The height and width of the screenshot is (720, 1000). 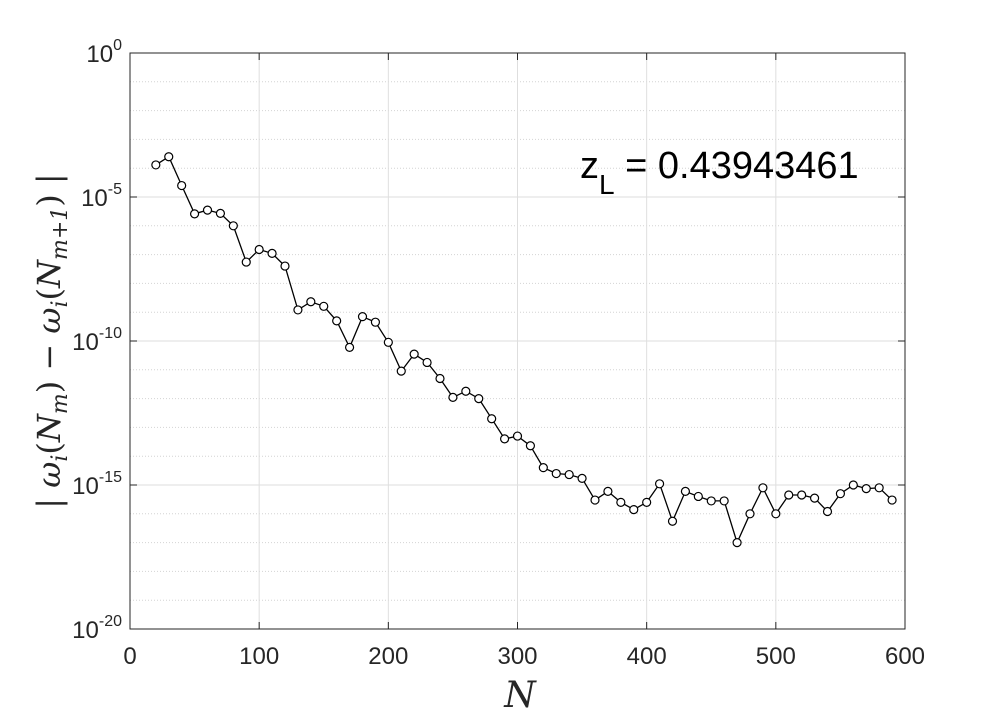 What do you see at coordinates (517, 656) in the screenshot?
I see `x-tick-label: 300` at bounding box center [517, 656].